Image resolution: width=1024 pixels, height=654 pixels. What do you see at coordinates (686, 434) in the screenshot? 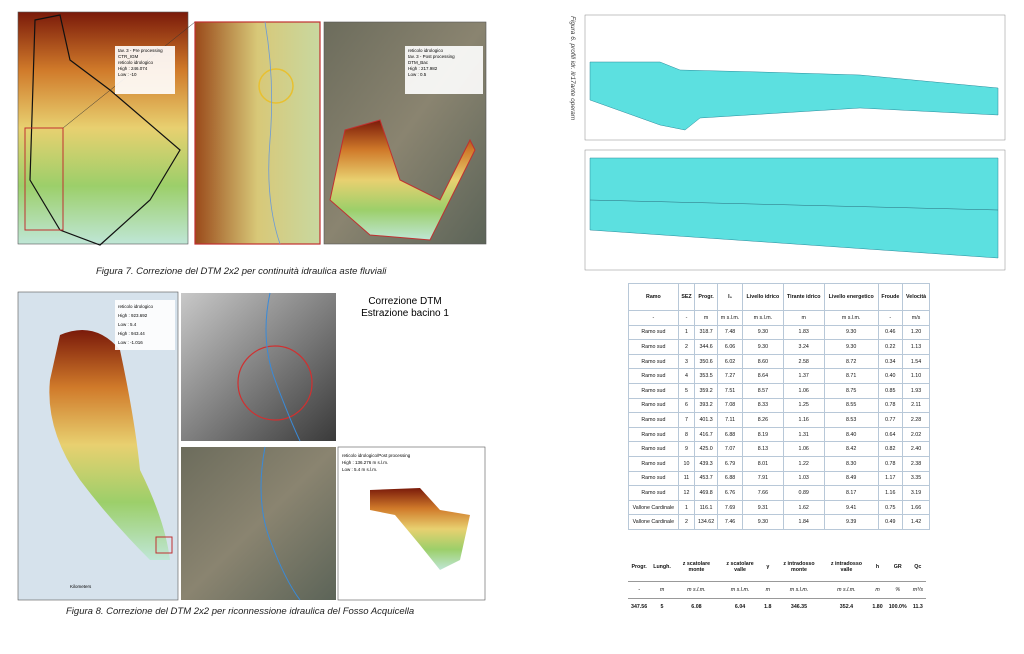
I see `cell: 8` at bounding box center [686, 434].